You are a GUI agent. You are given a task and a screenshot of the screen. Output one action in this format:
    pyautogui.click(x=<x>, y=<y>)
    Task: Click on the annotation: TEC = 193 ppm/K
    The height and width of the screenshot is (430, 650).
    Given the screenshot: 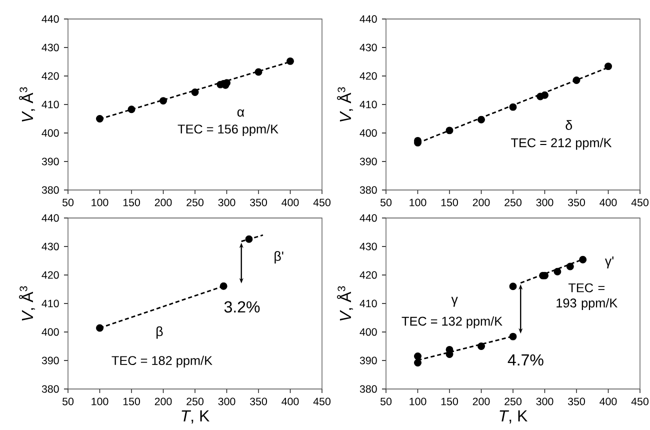 What is the action you would take?
    pyautogui.click(x=587, y=296)
    